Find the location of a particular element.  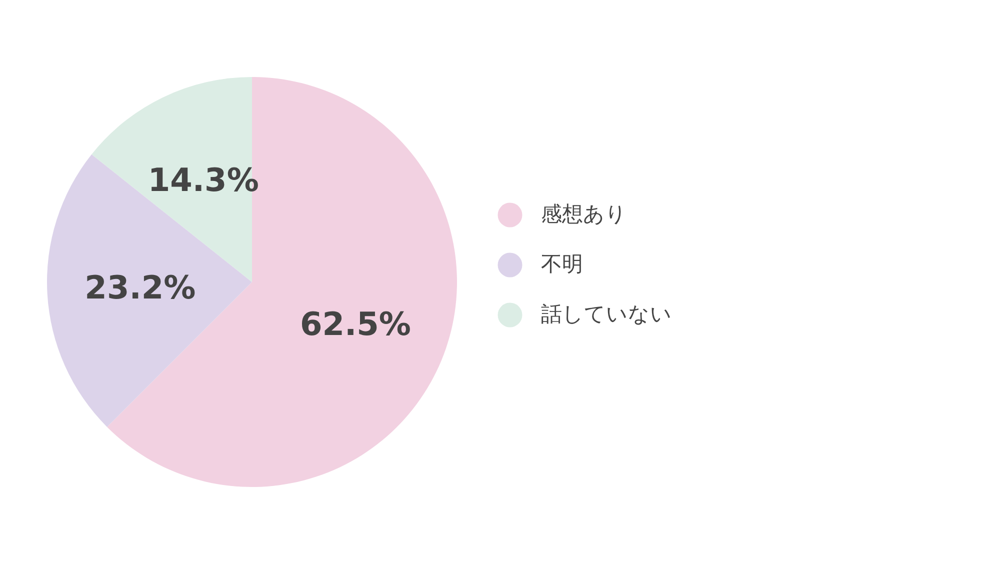

legend-label: 感想あり is located at coordinates (584, 214).